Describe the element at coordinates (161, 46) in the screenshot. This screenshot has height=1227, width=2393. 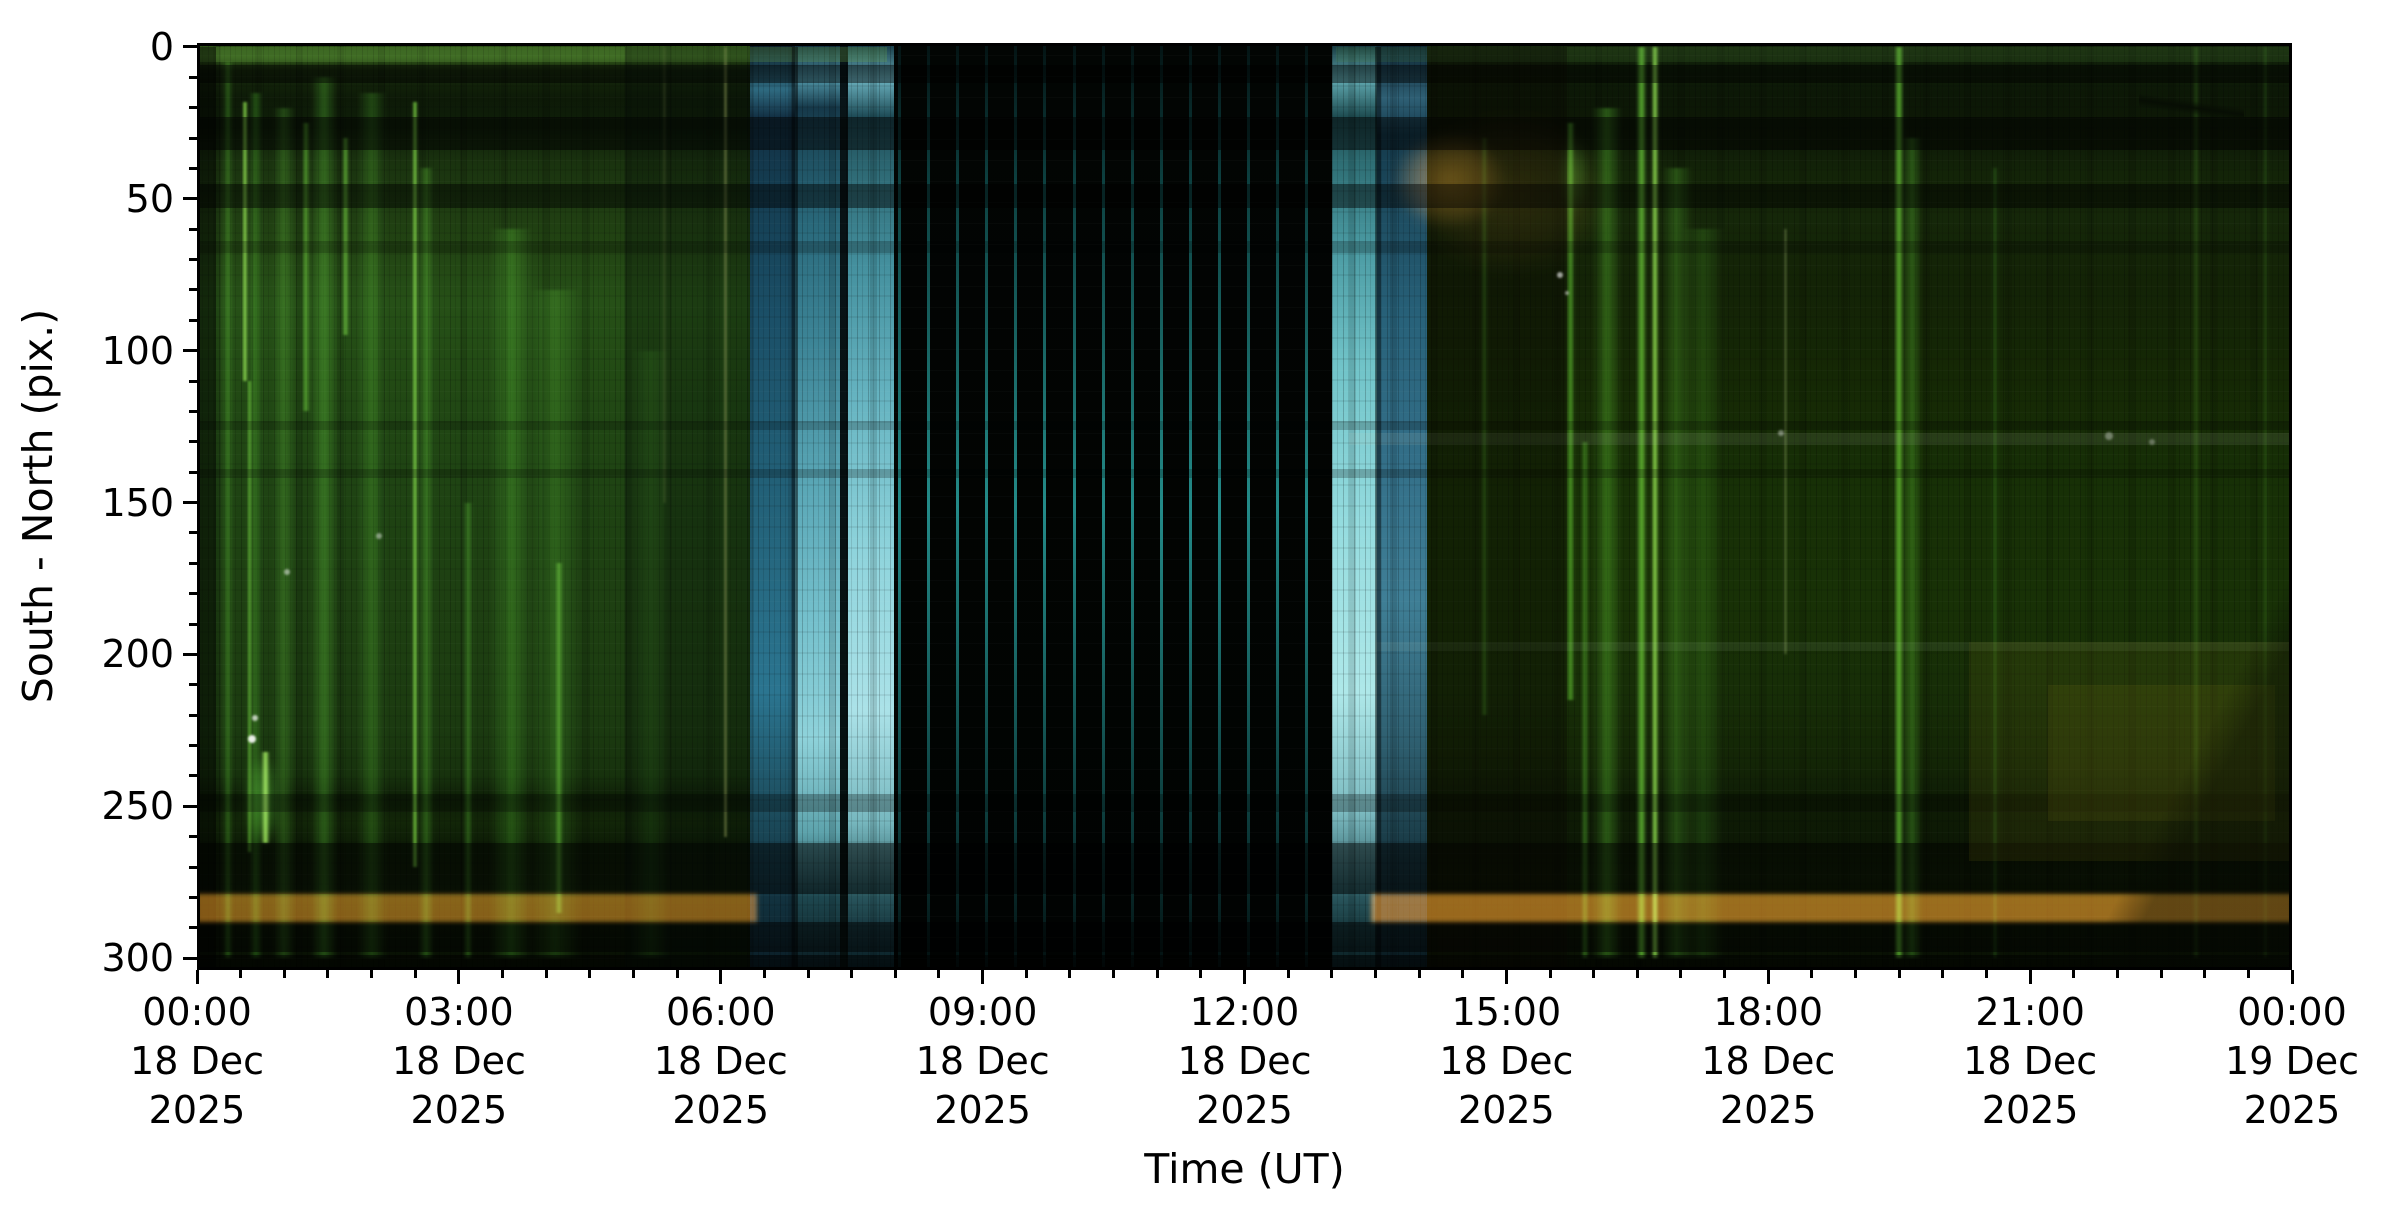
I see `y-tick-label: 0` at that location.